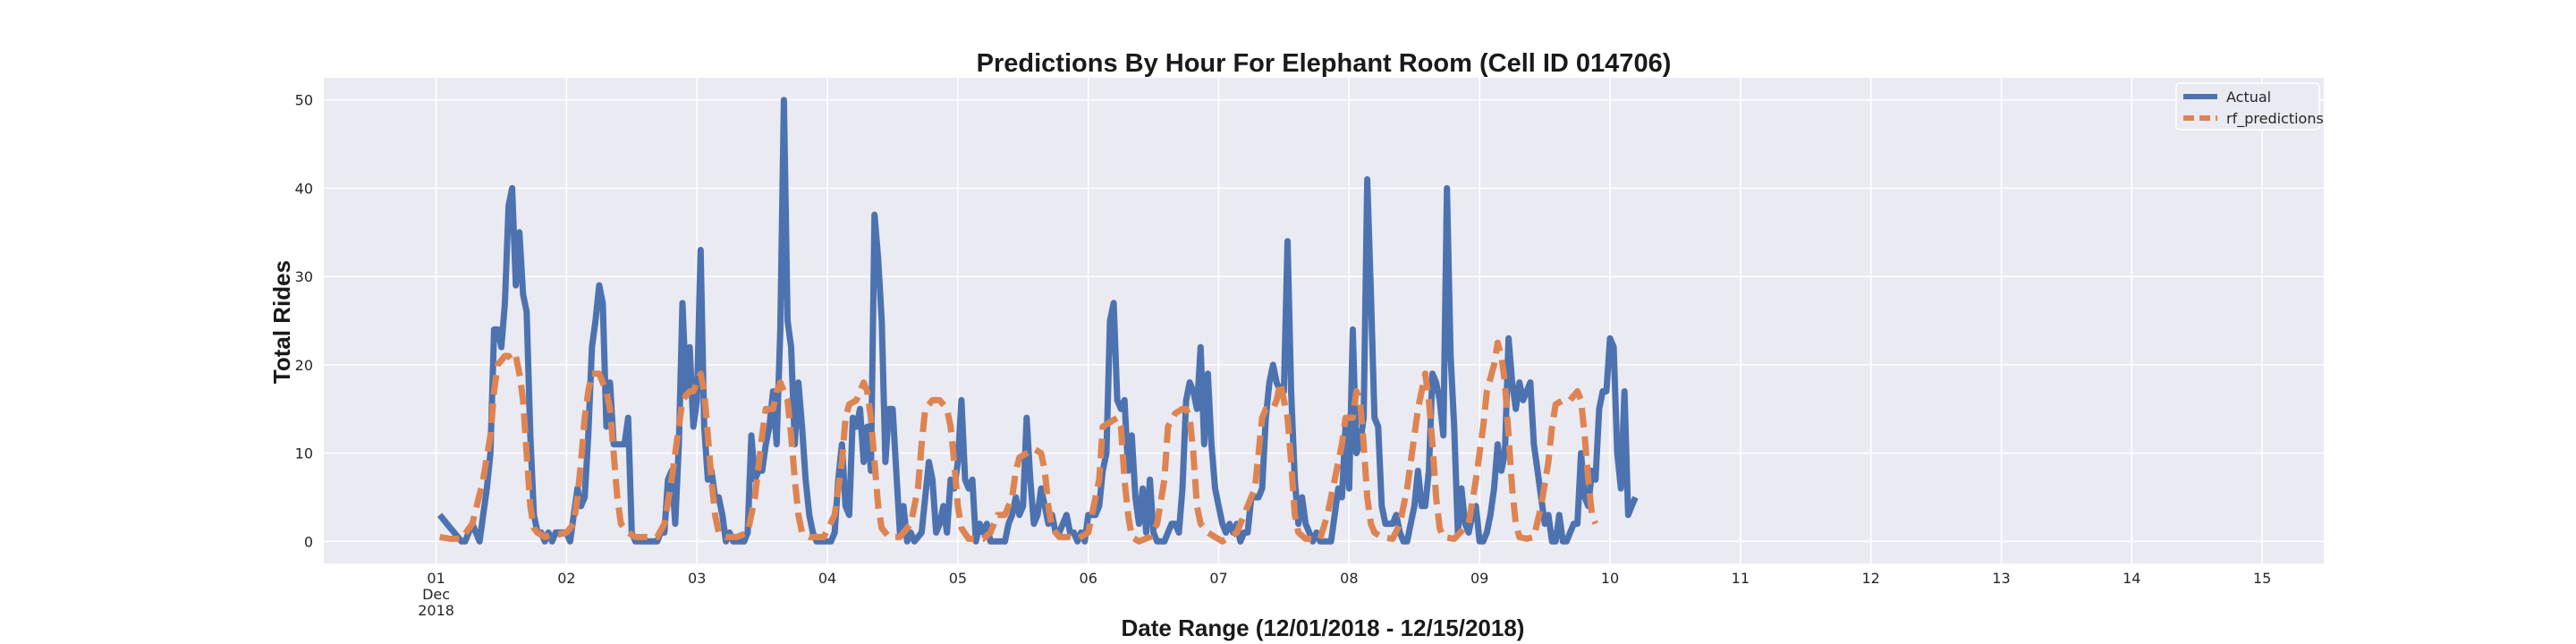 The height and width of the screenshot is (644, 2576). What do you see at coordinates (1870, 578) in the screenshot?
I see `x-tick-label: 12` at bounding box center [1870, 578].